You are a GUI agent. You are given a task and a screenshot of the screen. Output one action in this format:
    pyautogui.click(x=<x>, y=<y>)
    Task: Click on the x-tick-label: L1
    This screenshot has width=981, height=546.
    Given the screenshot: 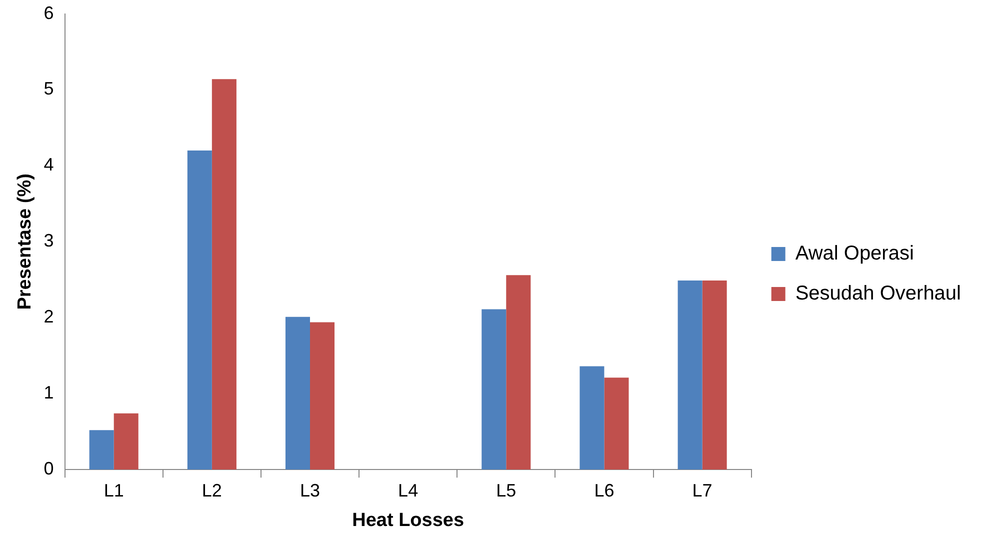 What is the action you would take?
    pyautogui.click(x=114, y=490)
    